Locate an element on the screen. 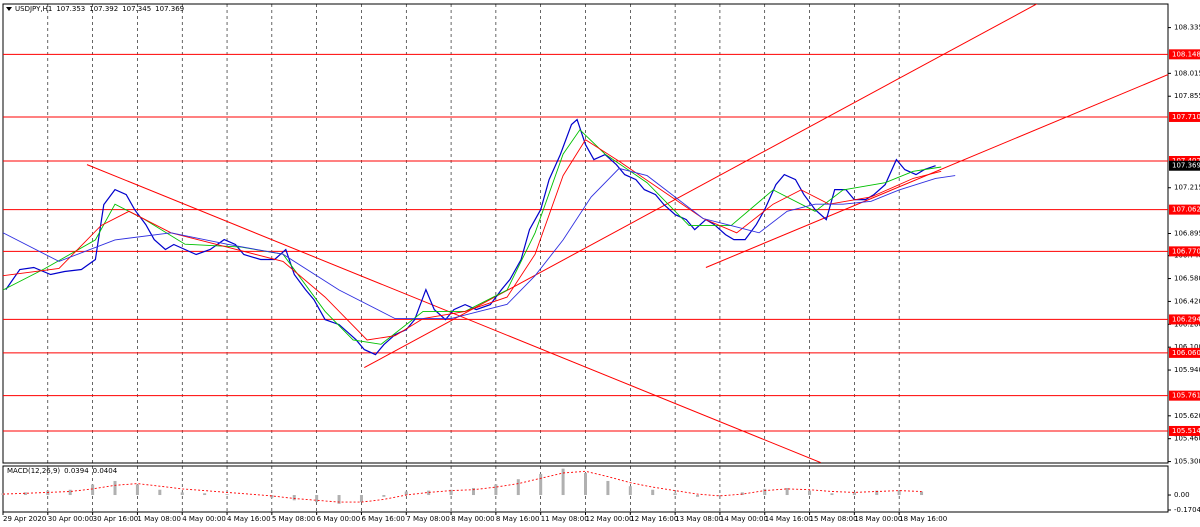 The height and width of the screenshot is (527, 1200). x-tick-label: 30 Apr 00:00 is located at coordinates (71, 519).